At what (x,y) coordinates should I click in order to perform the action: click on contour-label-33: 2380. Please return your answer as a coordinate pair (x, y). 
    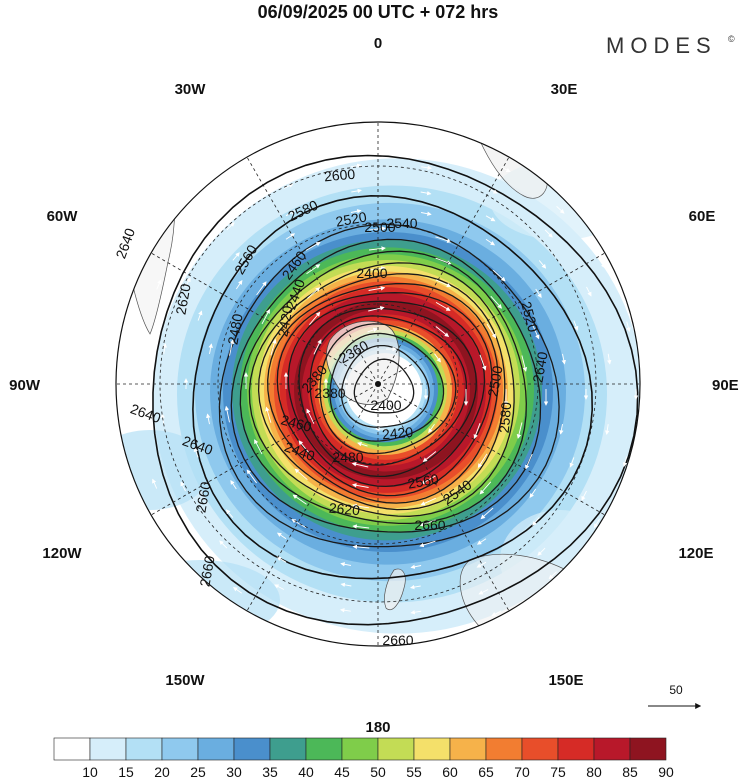
    Looking at the image, I should click on (329, 393).